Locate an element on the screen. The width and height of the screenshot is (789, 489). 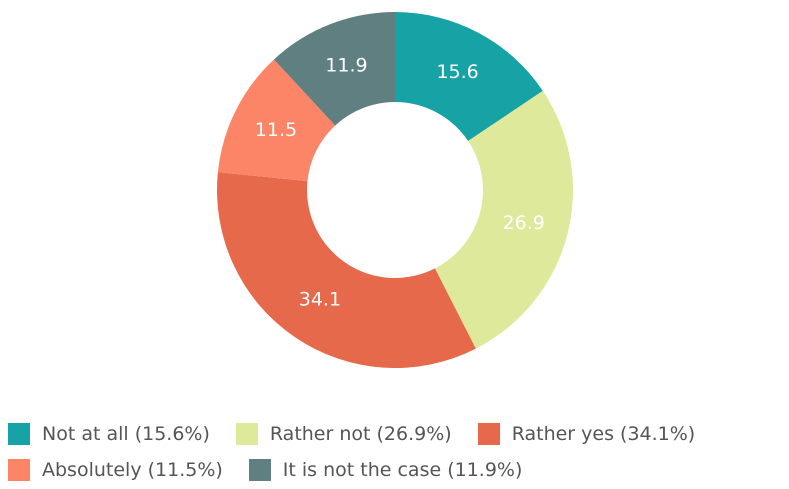
legend-item: Not at all (15.6%) is located at coordinates (109, 434).